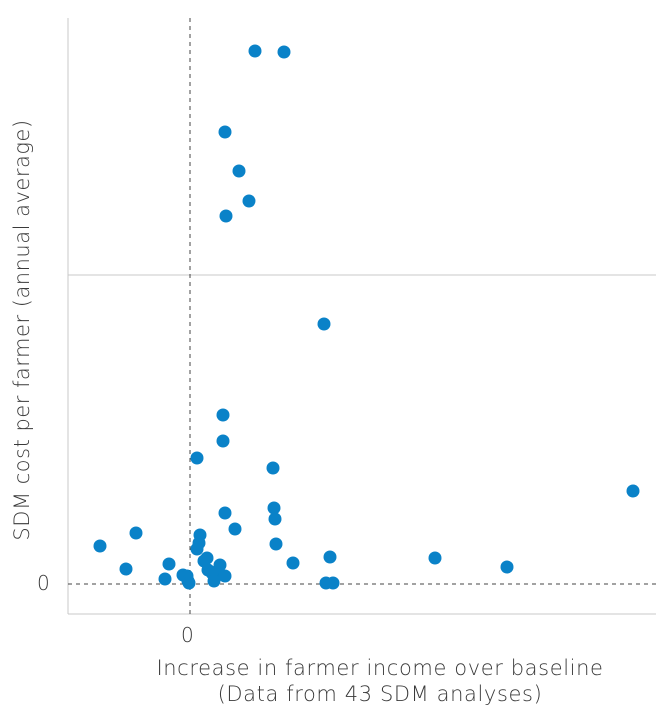 The image size is (656, 711). Describe the element at coordinates (380, 668) in the screenshot. I see `x-axis-label-line1: Increase in farmer income over baseline` at that location.